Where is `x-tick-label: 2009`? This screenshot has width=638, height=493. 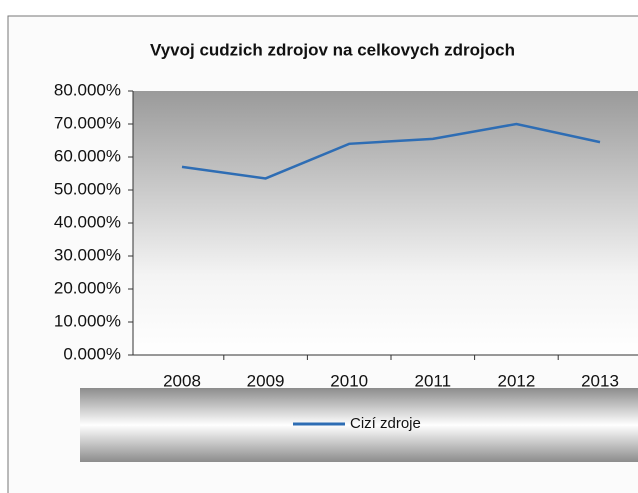 x-tick-label: 2009 is located at coordinates (266, 380).